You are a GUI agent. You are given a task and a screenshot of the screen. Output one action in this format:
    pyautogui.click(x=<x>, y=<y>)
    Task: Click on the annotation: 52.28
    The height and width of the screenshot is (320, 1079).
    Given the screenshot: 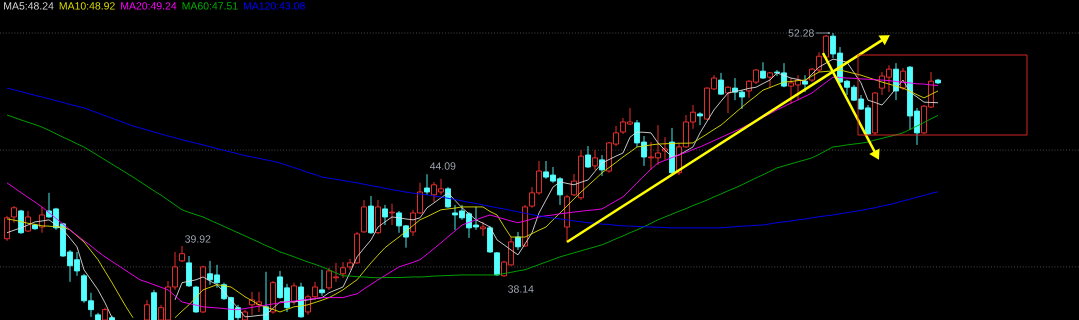 What is the action you would take?
    pyautogui.click(x=801, y=33)
    